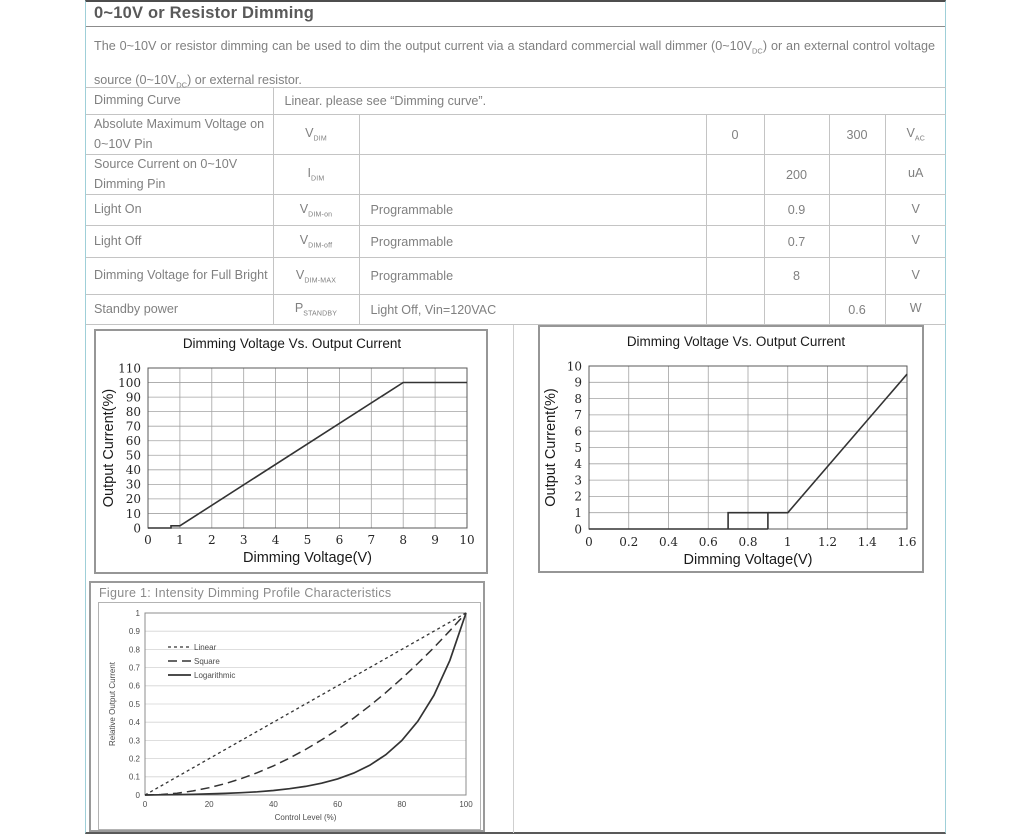  I want to click on typ-cell: 200, so click(796, 175).